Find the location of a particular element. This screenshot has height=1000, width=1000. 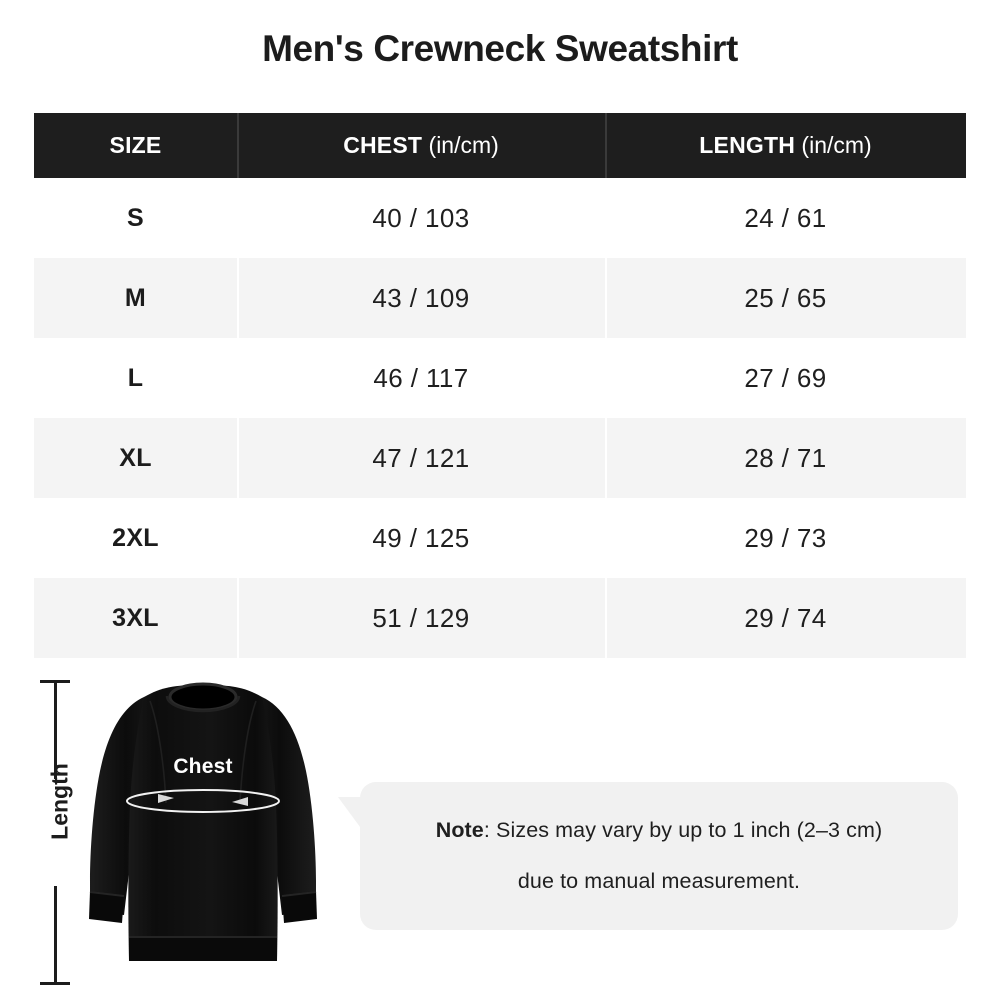

size-value: 2XL is located at coordinates (135, 537).